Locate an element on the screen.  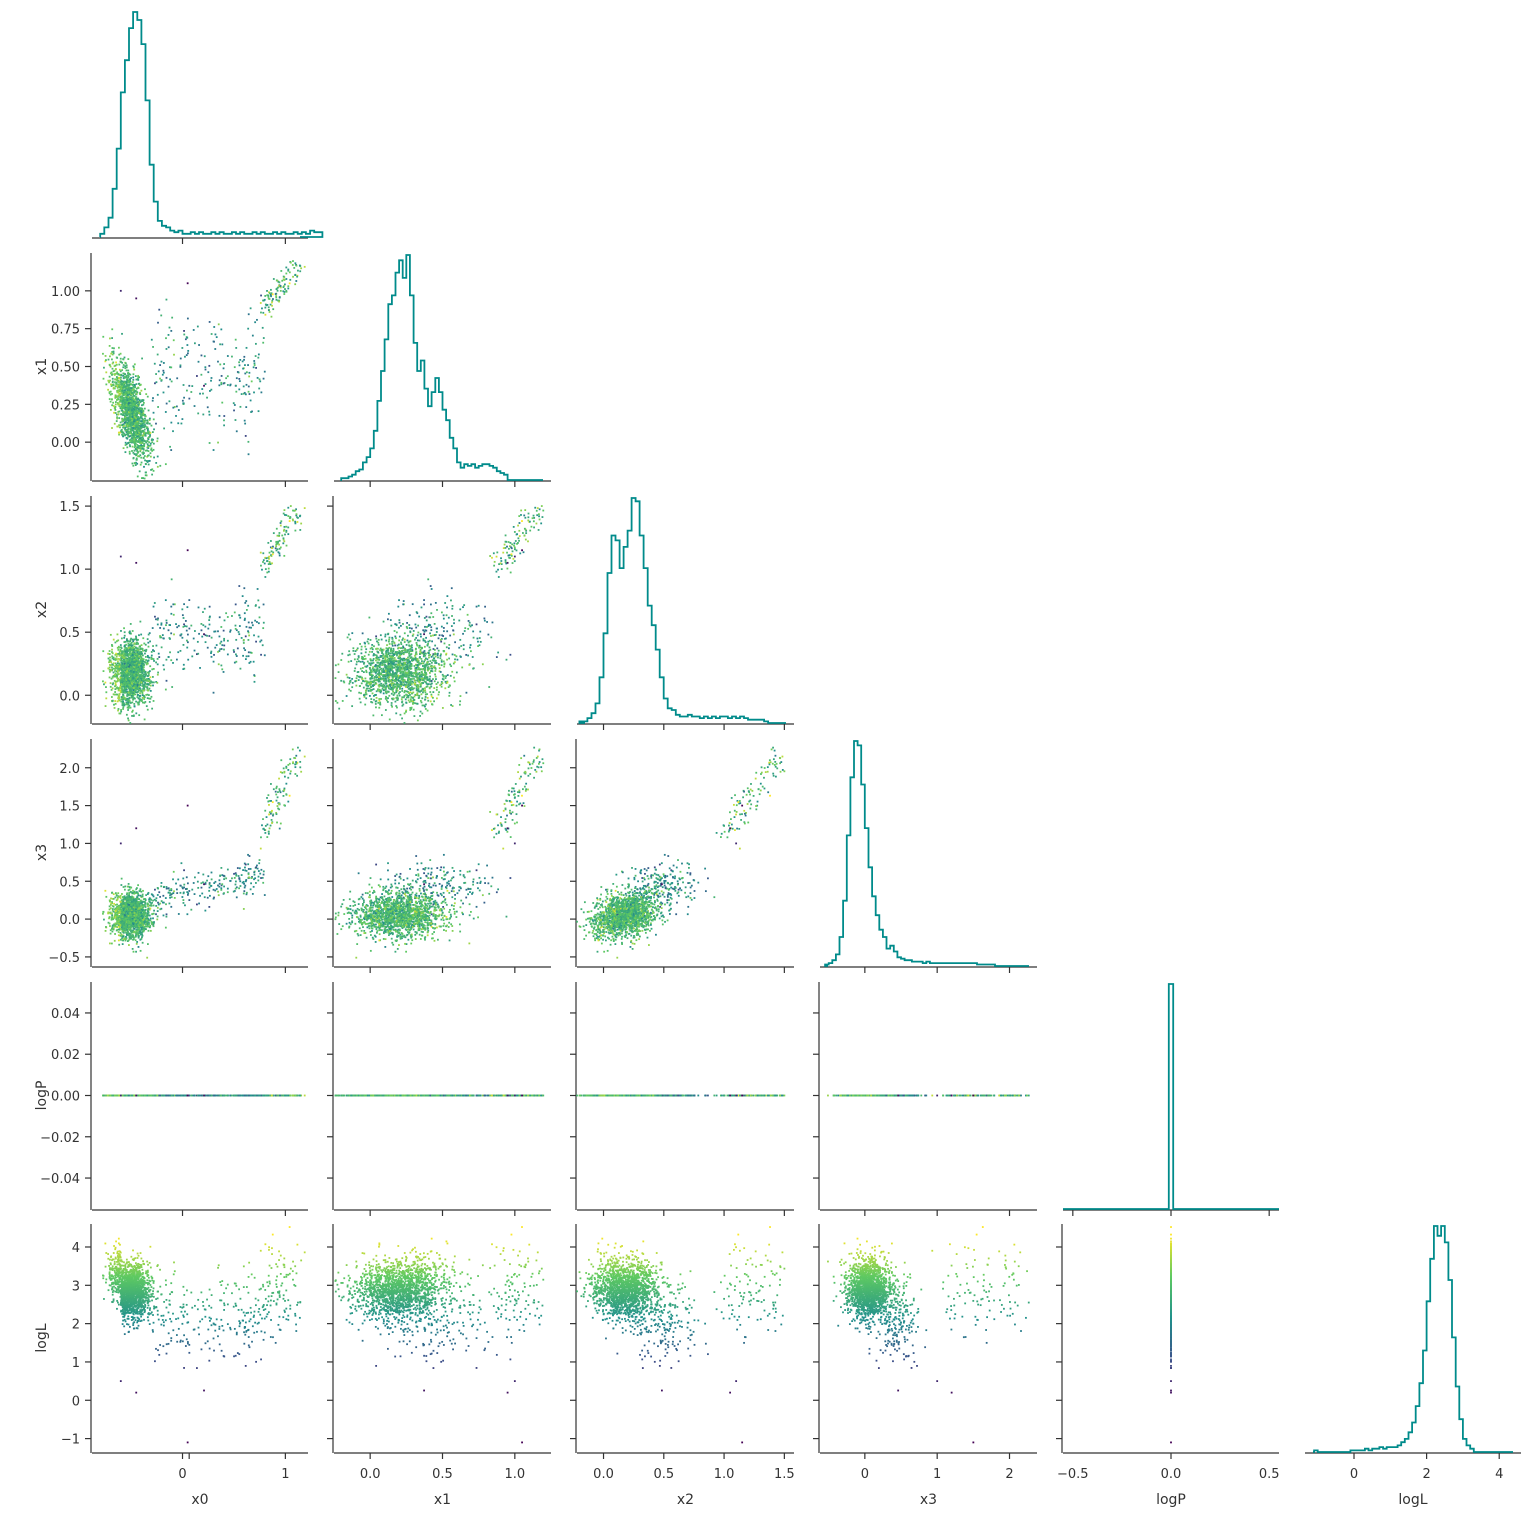
panel-x1-x3 is located at coordinates (439, 856).